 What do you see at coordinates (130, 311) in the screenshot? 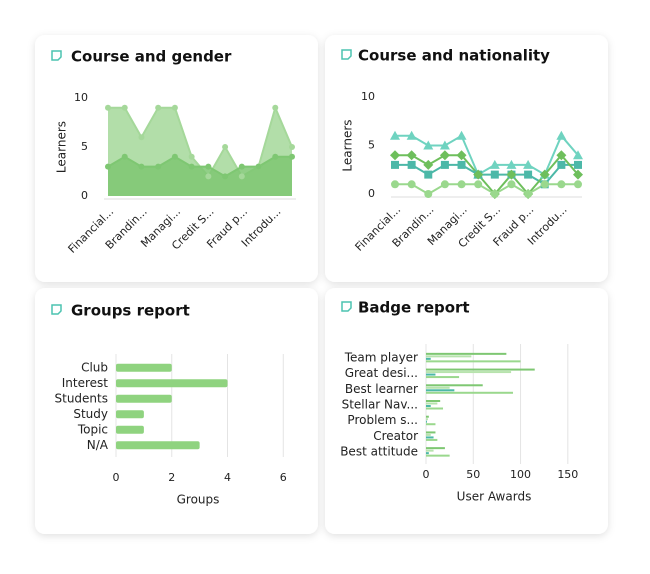
I see `chart-title: Groups report` at bounding box center [130, 311].